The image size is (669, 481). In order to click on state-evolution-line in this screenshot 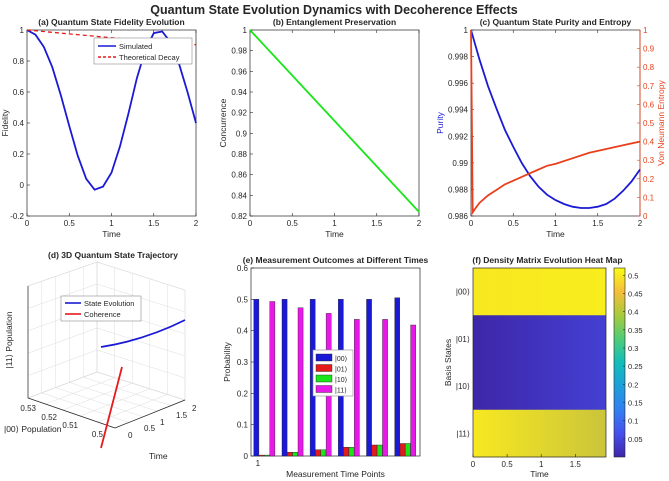, I will do `click(143, 333)`.